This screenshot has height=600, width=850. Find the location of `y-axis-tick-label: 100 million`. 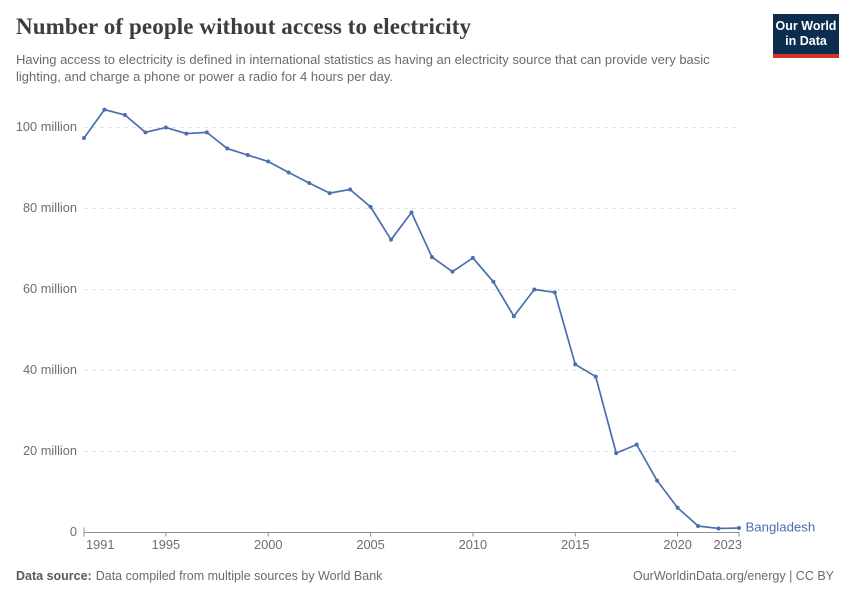

y-axis-tick-label: 100 million is located at coordinates (46, 126).